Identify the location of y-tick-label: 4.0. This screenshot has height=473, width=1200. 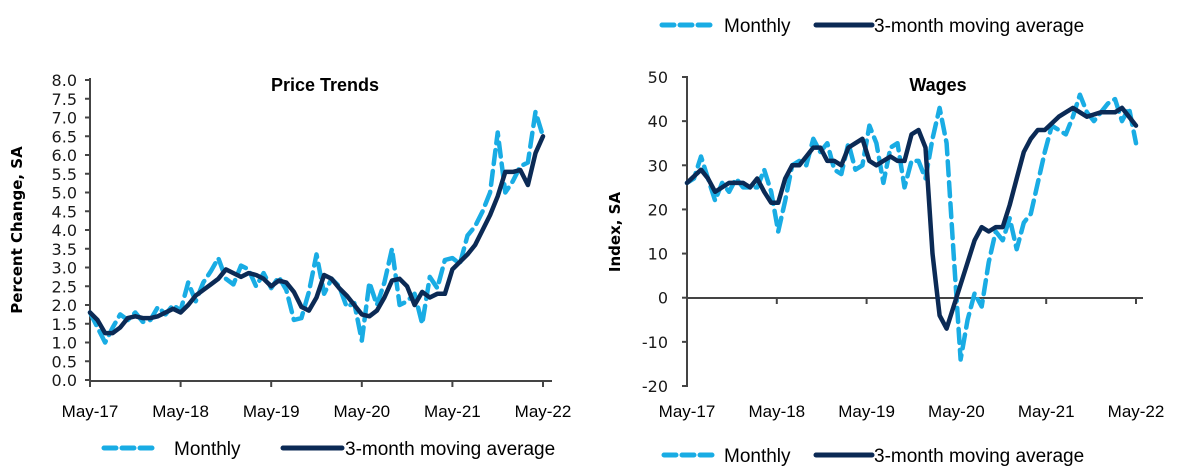
(64, 230).